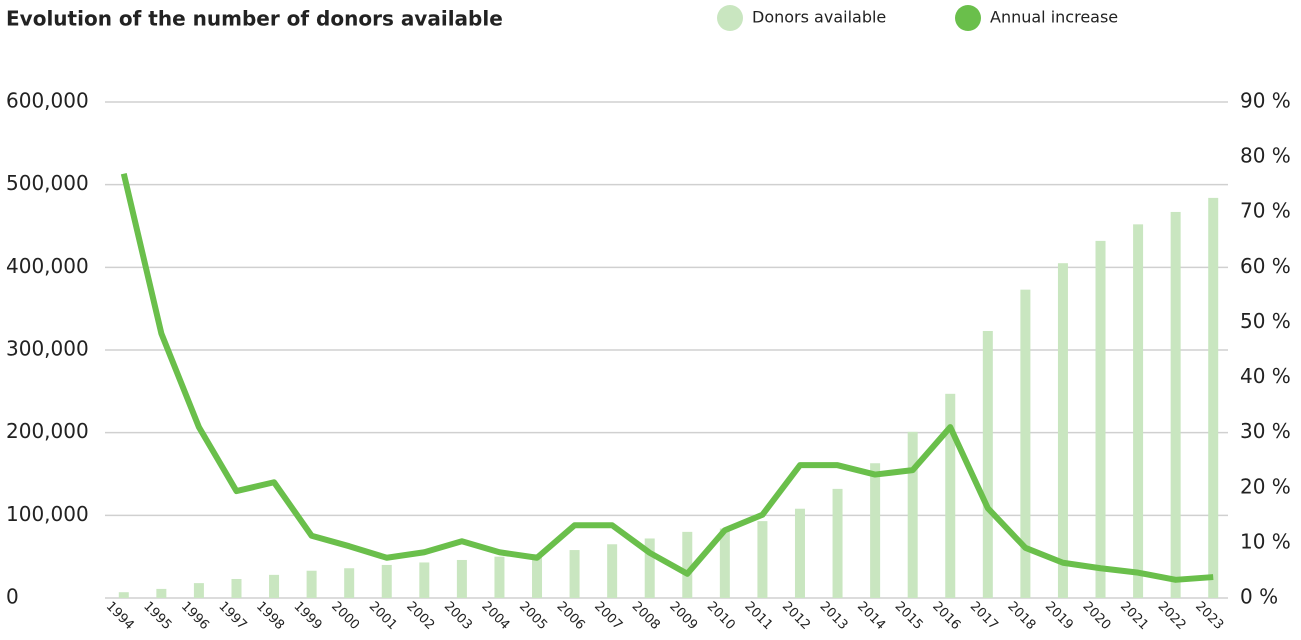 This screenshot has width=1301, height=640. Describe the element at coordinates (1265, 431) in the screenshot. I see `y2-tick-label: 30 %` at that location.